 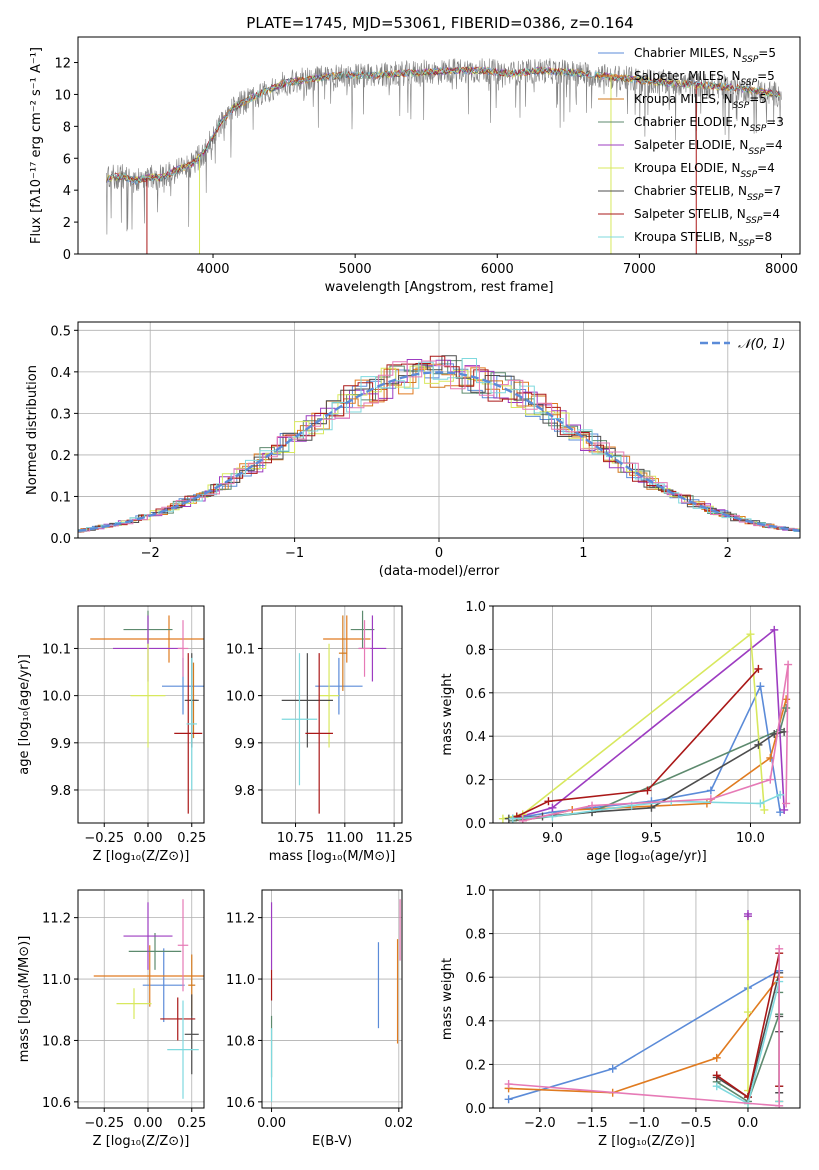 What do you see at coordinates (332, 1141) in the screenshot?
I see `x-axis-label: E(B-V)` at bounding box center [332, 1141].